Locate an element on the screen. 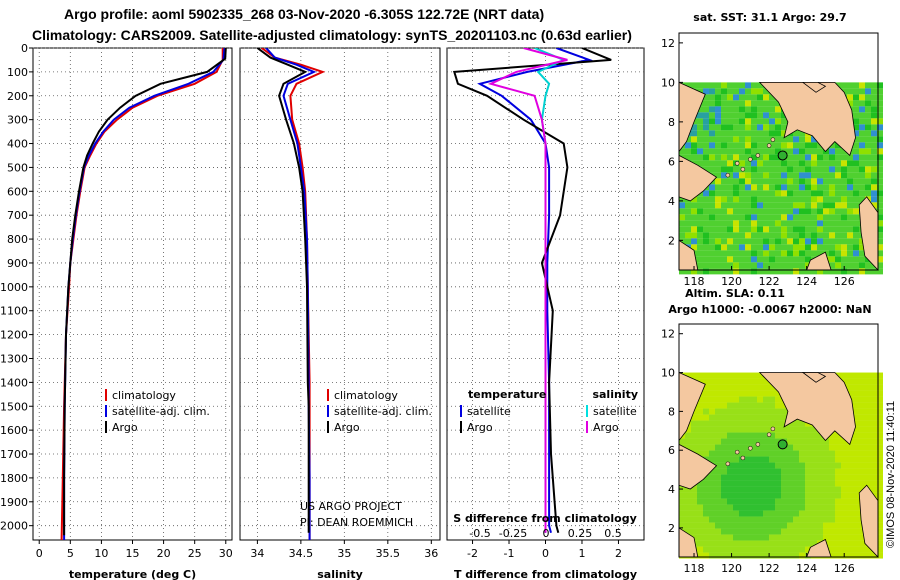 The image size is (900, 580). x-tick-label: 1 is located at coordinates (581, 553).